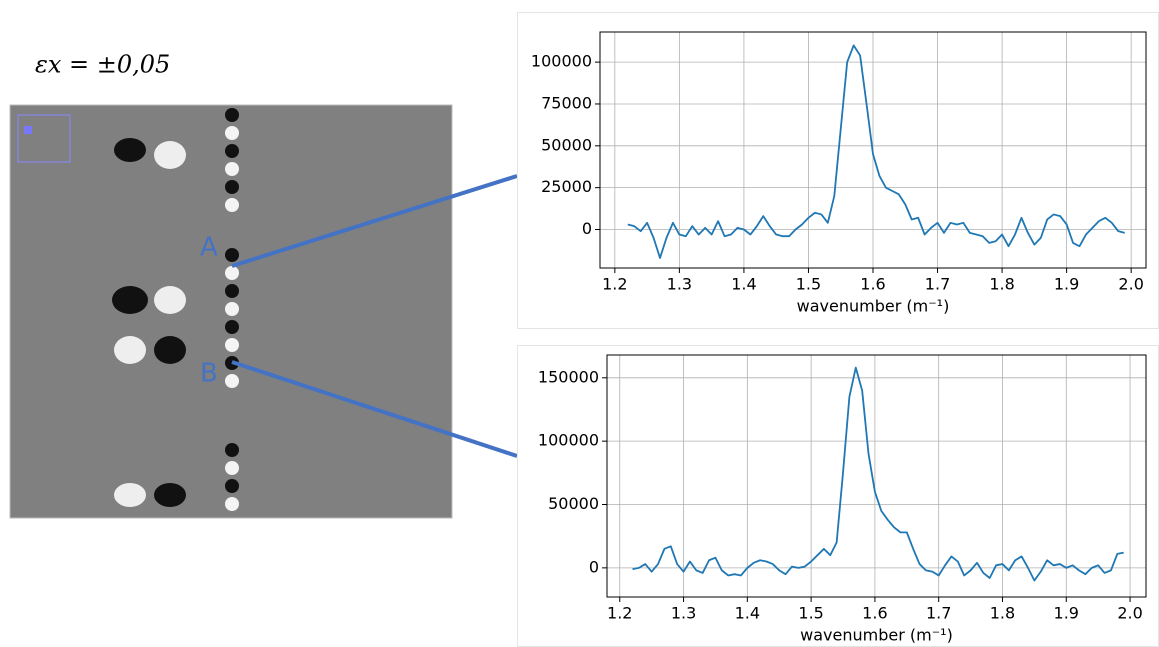 The height and width of the screenshot is (647, 1159). I want to click on point-label: B, so click(209, 374).